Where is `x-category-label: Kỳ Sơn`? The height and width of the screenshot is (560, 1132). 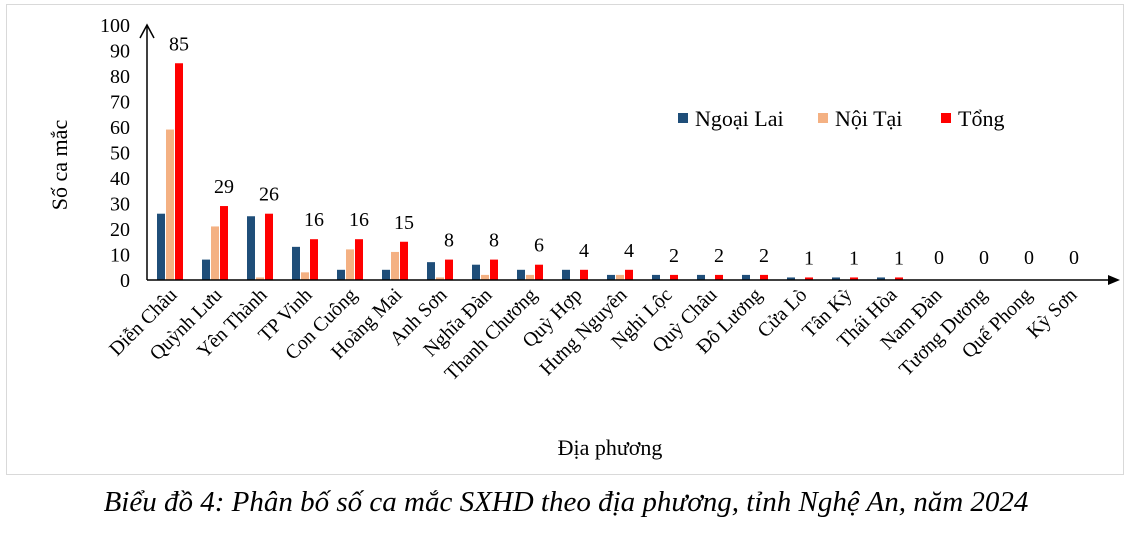
x-category-label: Kỳ Sơn is located at coordinates (1052, 313).